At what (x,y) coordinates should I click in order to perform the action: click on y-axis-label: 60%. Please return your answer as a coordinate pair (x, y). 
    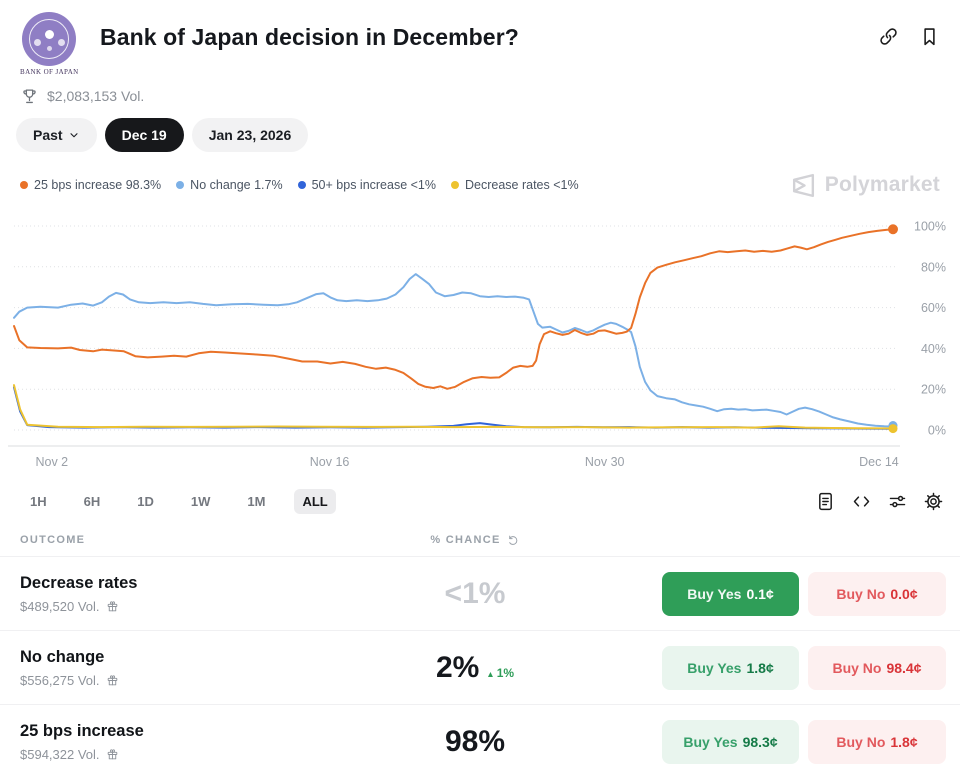
    Looking at the image, I should click on (933, 308).